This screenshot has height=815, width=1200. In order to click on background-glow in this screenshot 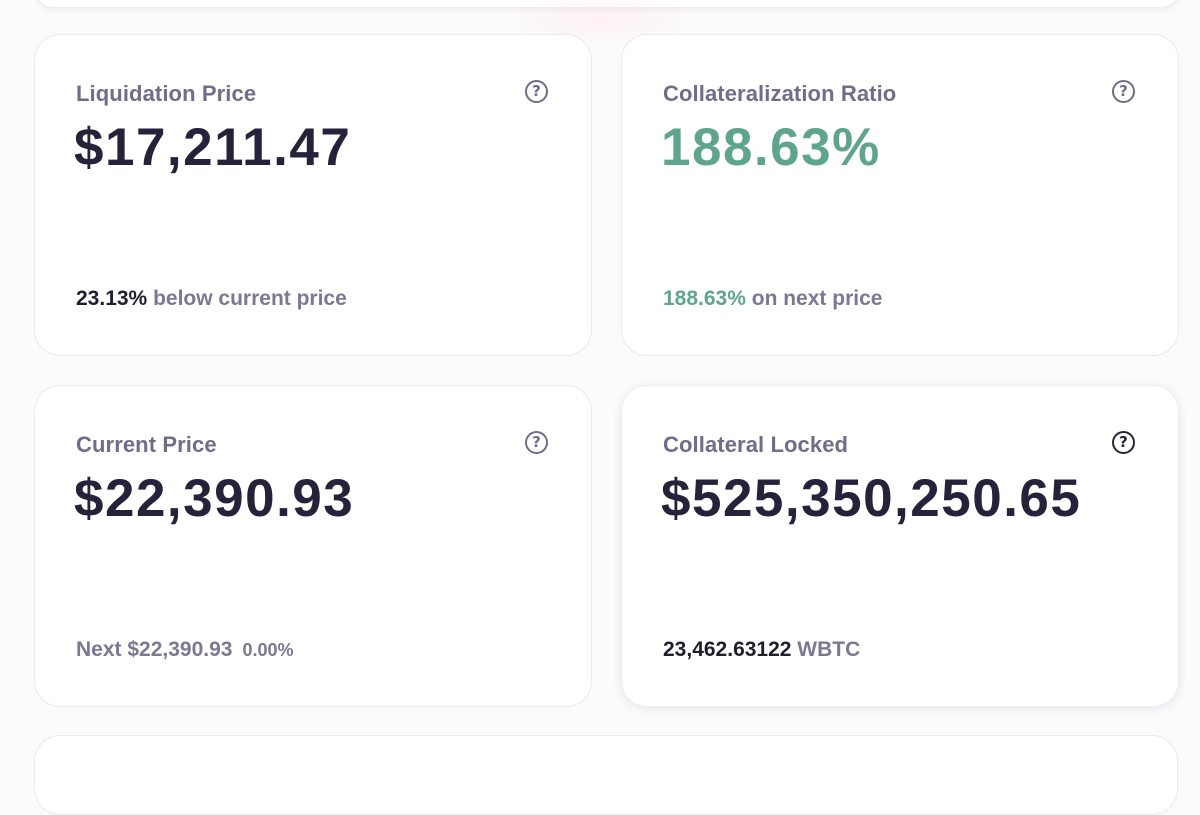, I will do `click(600, 20)`.